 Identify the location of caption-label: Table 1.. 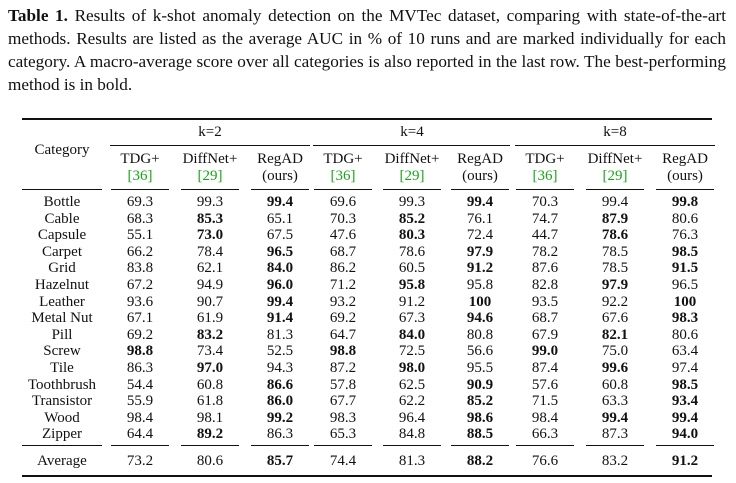
(38, 15).